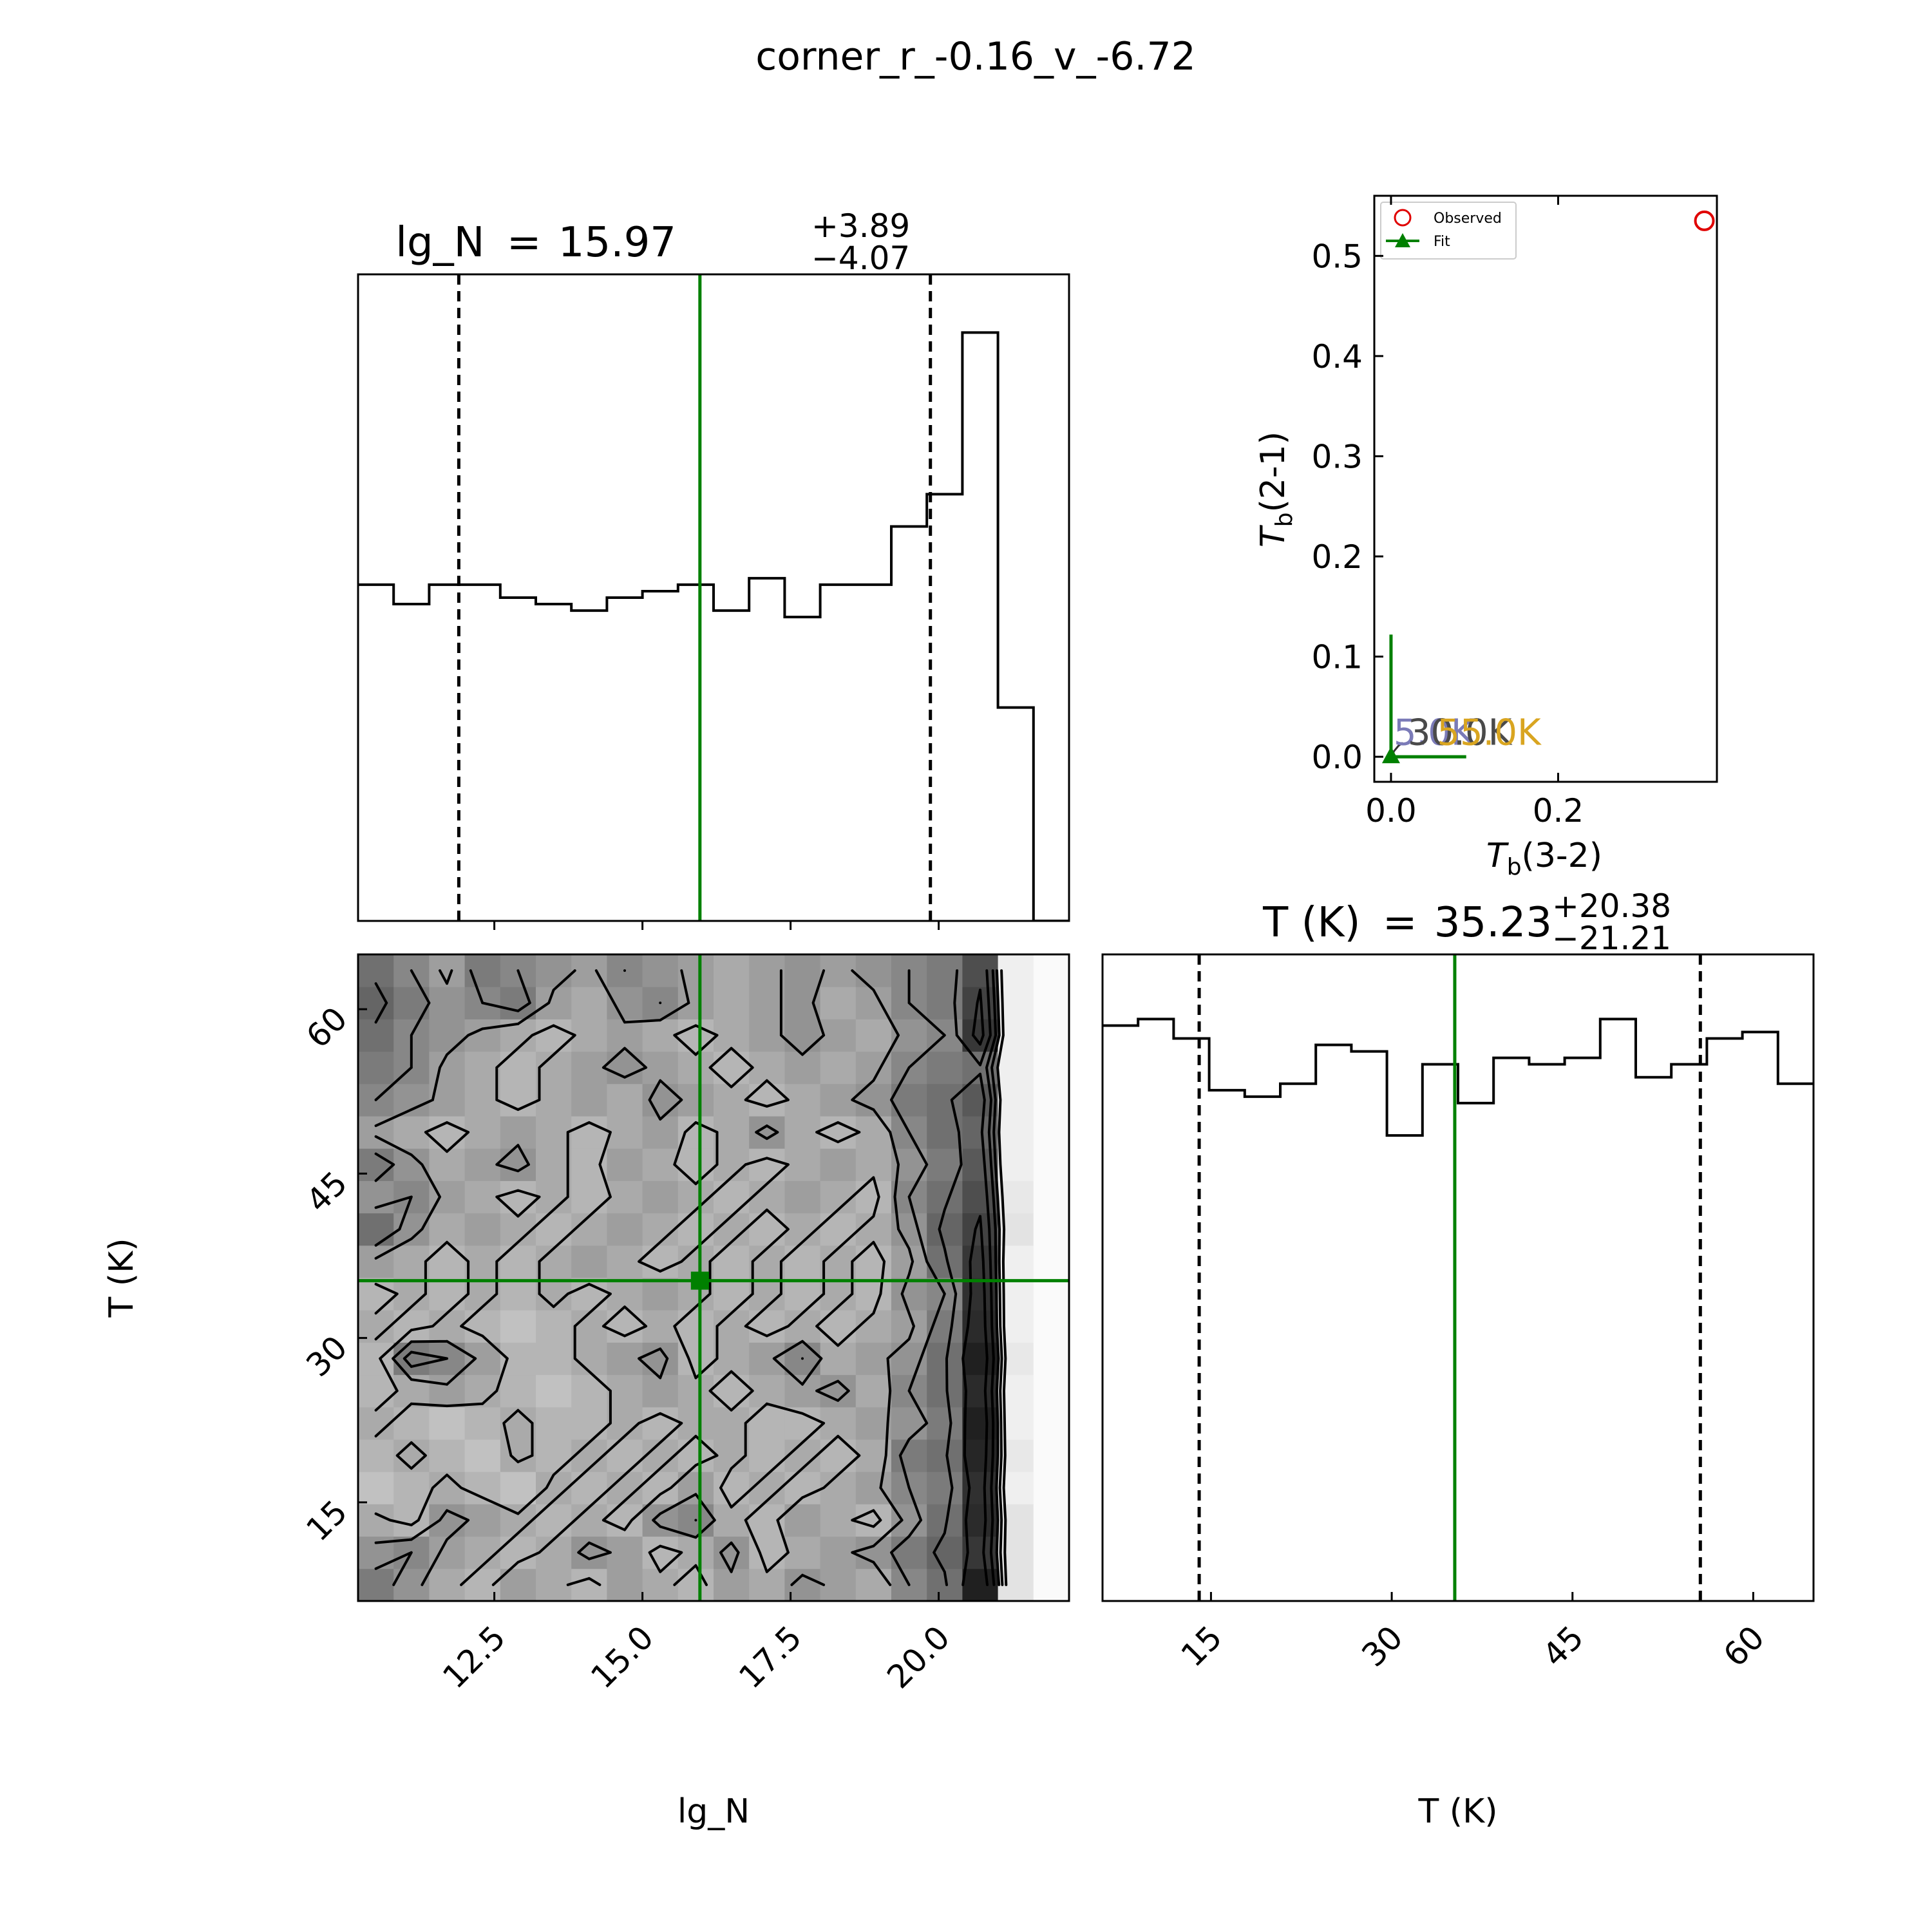 The height and width of the screenshot is (1932, 1932). Describe the element at coordinates (860, 226) in the screenshot. I see `lg-n-title-plus: +3.89` at that location.